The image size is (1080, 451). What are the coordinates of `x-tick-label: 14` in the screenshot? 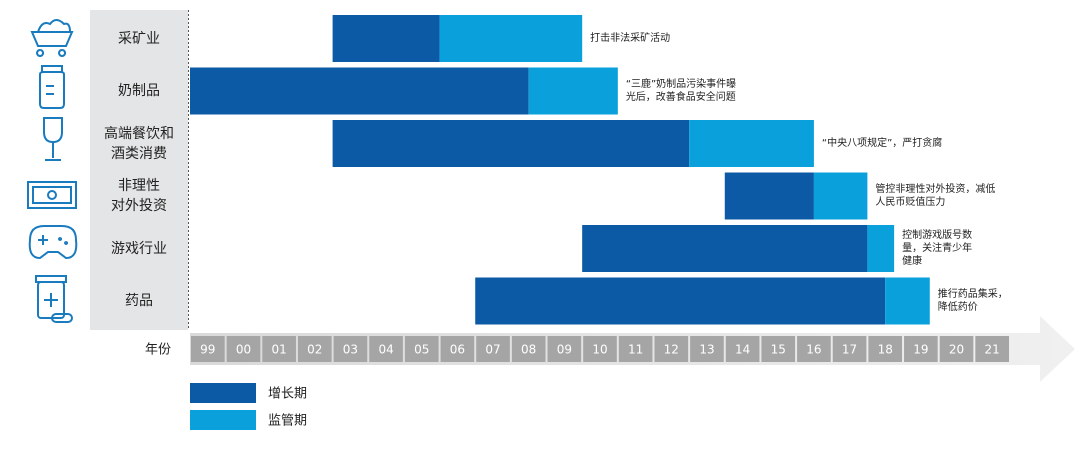 It's located at (742, 350).